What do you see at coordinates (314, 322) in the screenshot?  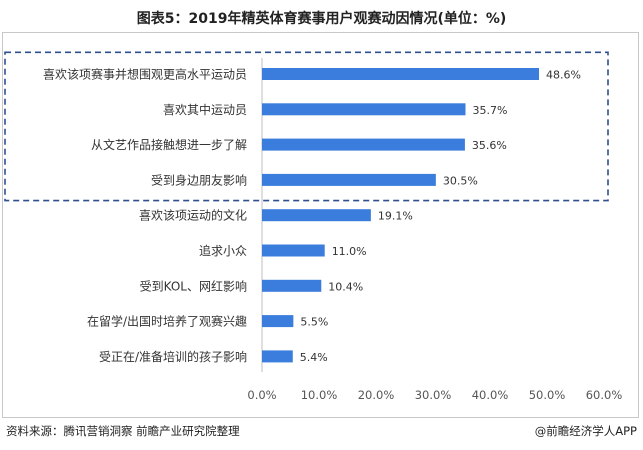 I see `data-label: 5.5%` at bounding box center [314, 322].